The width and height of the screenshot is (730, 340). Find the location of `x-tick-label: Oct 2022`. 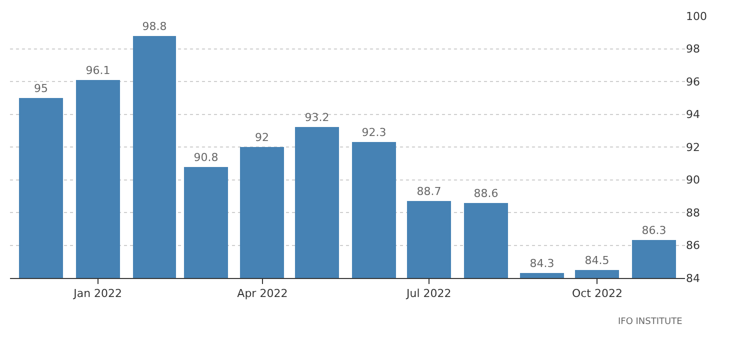

x-tick-label: Oct 2022 is located at coordinates (597, 293).